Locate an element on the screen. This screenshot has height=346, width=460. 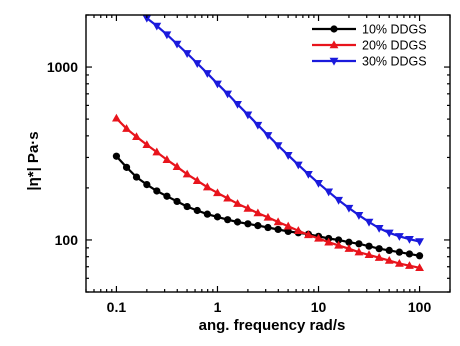
legend-label-20-ddgs: 20% DDGS is located at coordinates (394, 46).